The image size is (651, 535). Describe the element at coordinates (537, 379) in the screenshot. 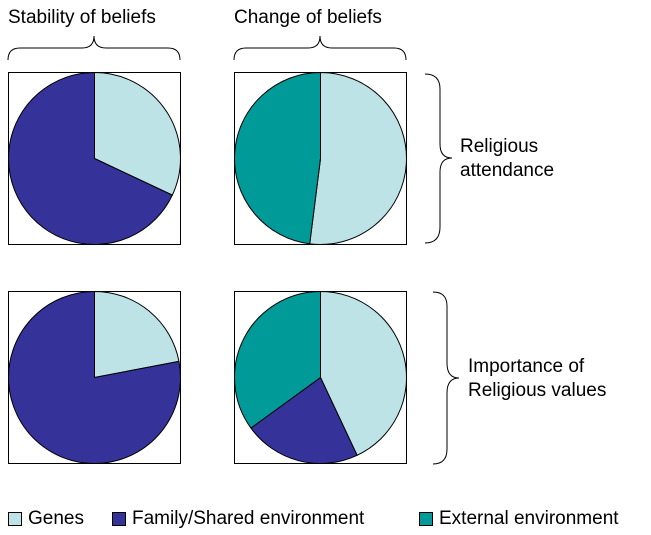

I see `row-label-importance: Importance of Religious values` at that location.